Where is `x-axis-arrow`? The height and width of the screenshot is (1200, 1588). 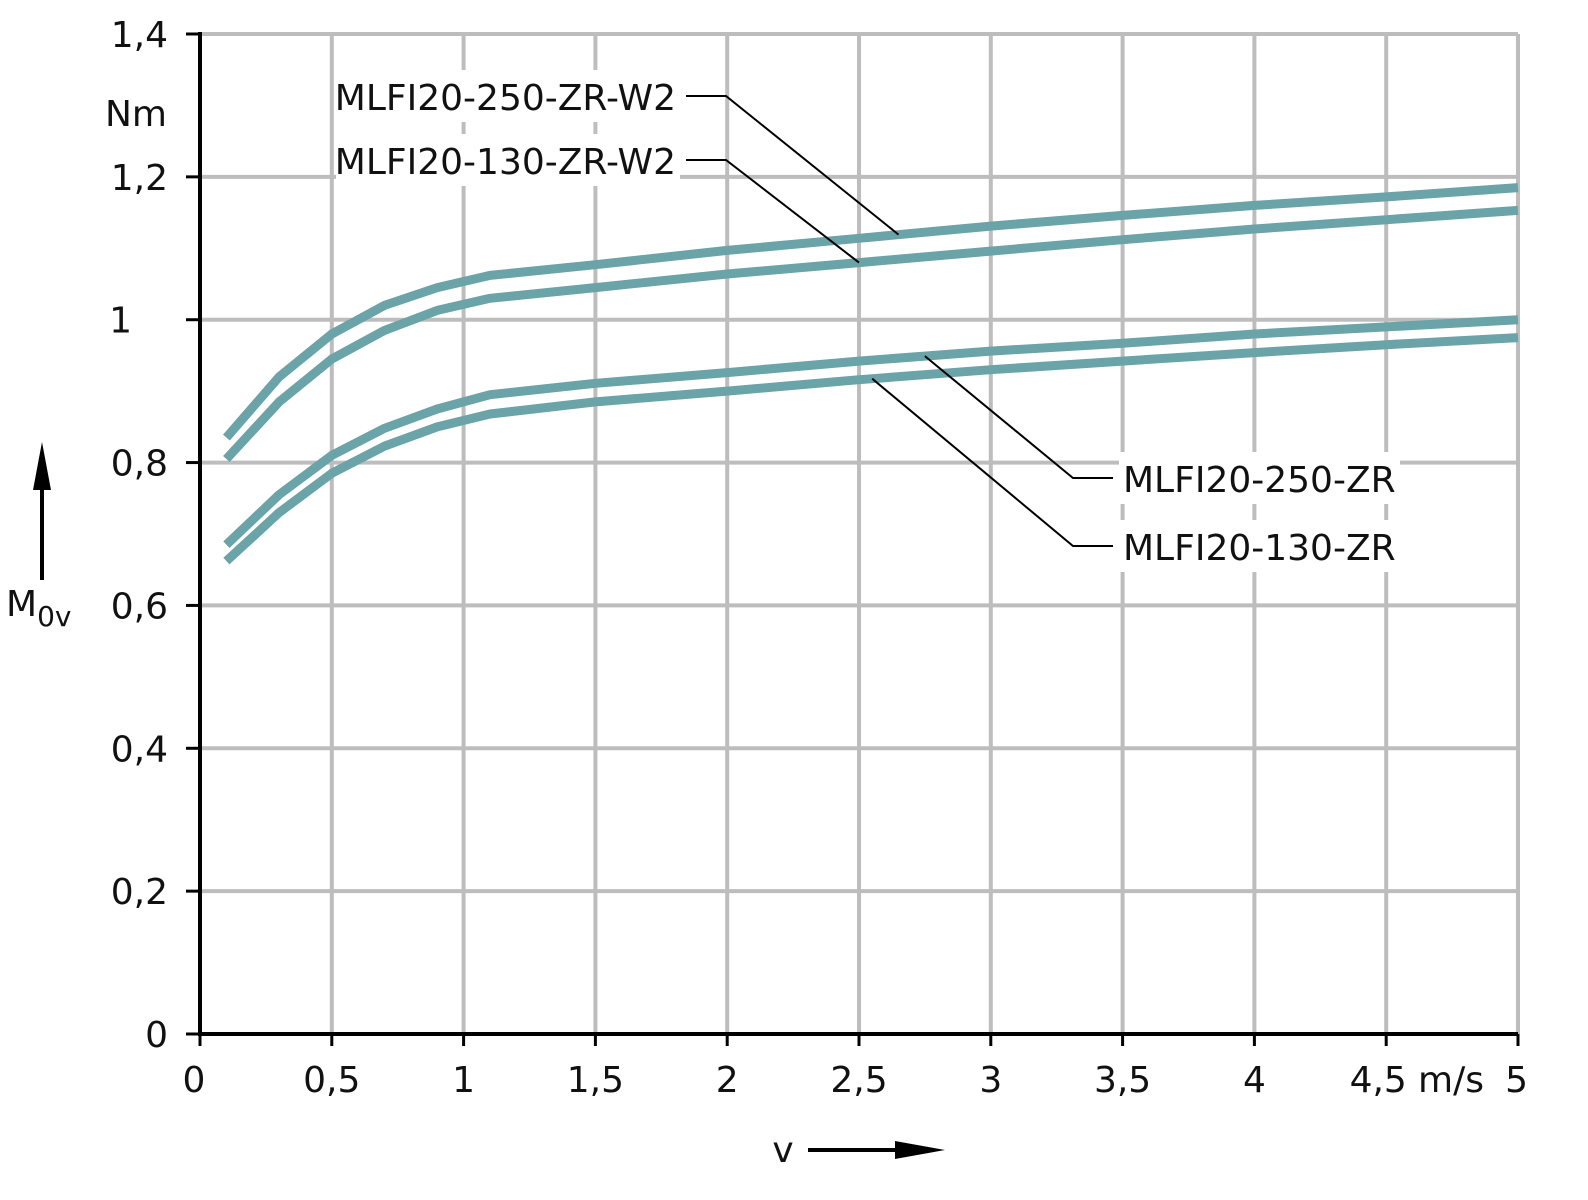 x-axis-arrow is located at coordinates (876, 1150).